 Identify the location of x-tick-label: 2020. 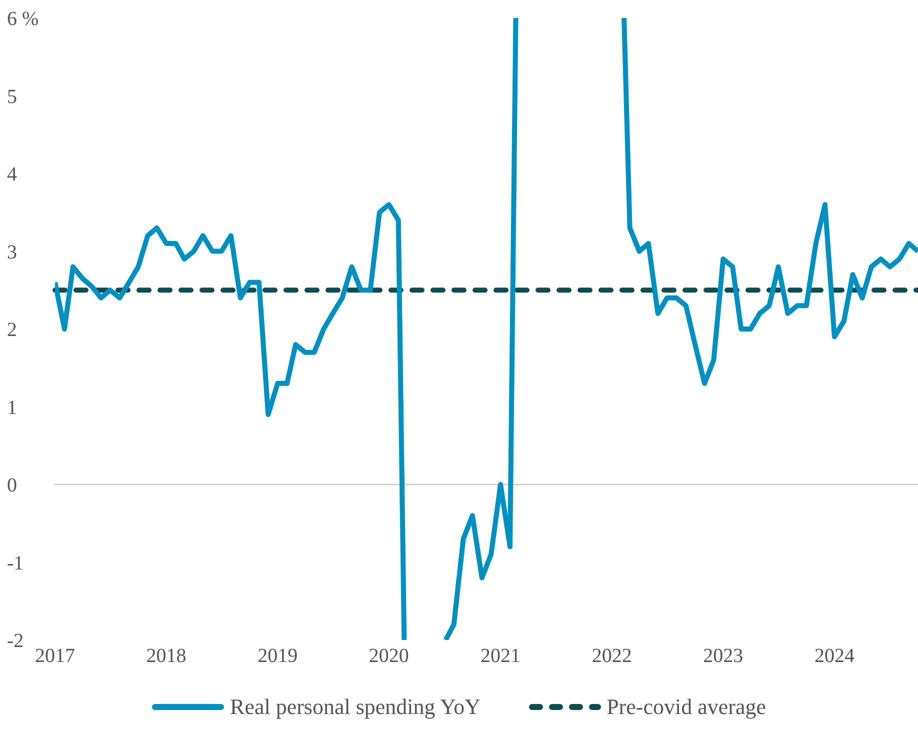
(388, 656).